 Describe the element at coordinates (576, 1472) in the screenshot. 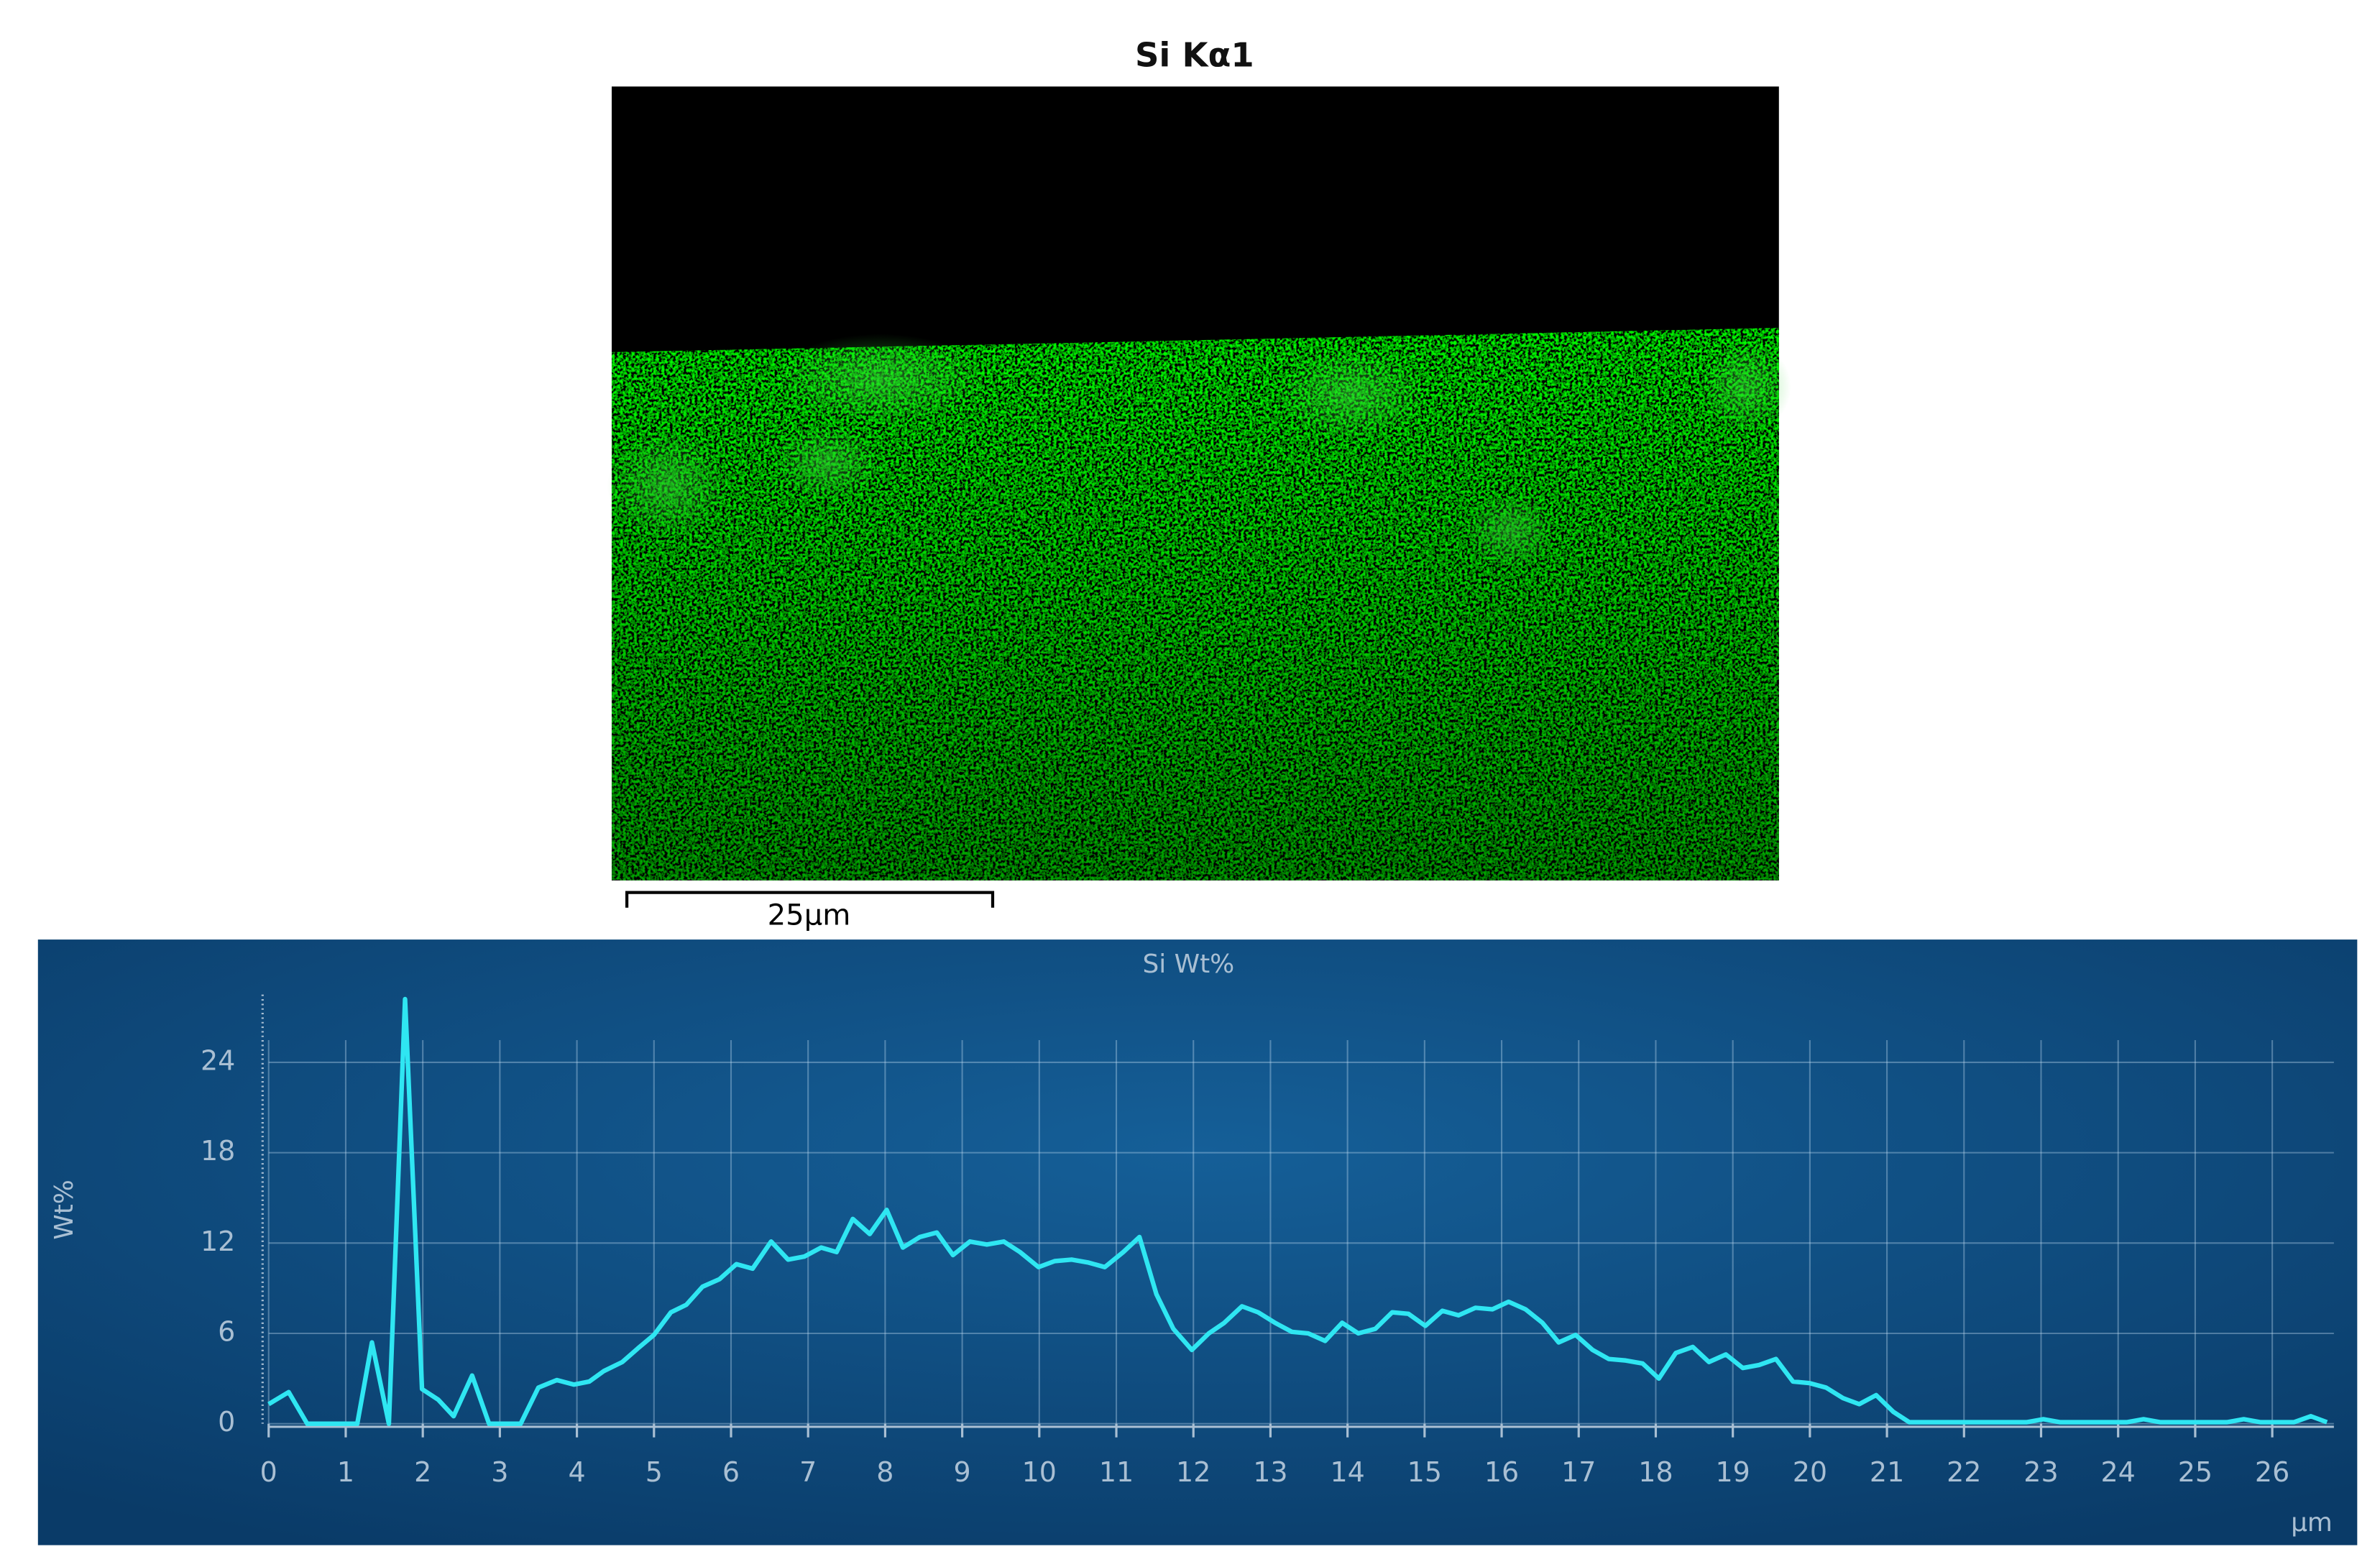

I see `x-tick-label: 4` at that location.